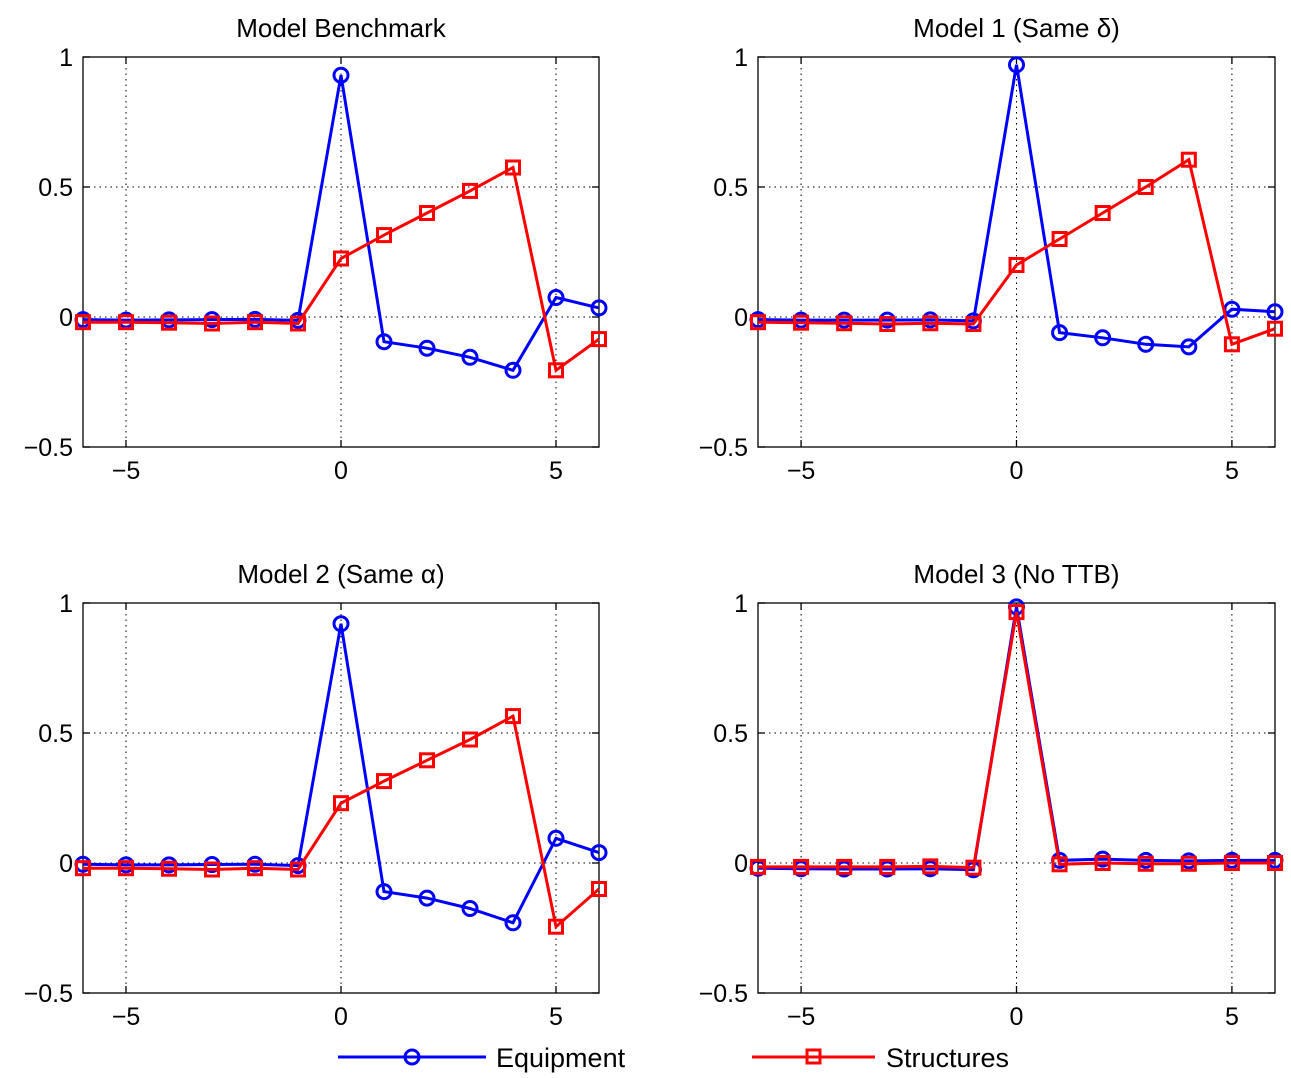  Describe the element at coordinates (947, 1058) in the screenshot. I see `legend-label-structures: Structures` at that location.